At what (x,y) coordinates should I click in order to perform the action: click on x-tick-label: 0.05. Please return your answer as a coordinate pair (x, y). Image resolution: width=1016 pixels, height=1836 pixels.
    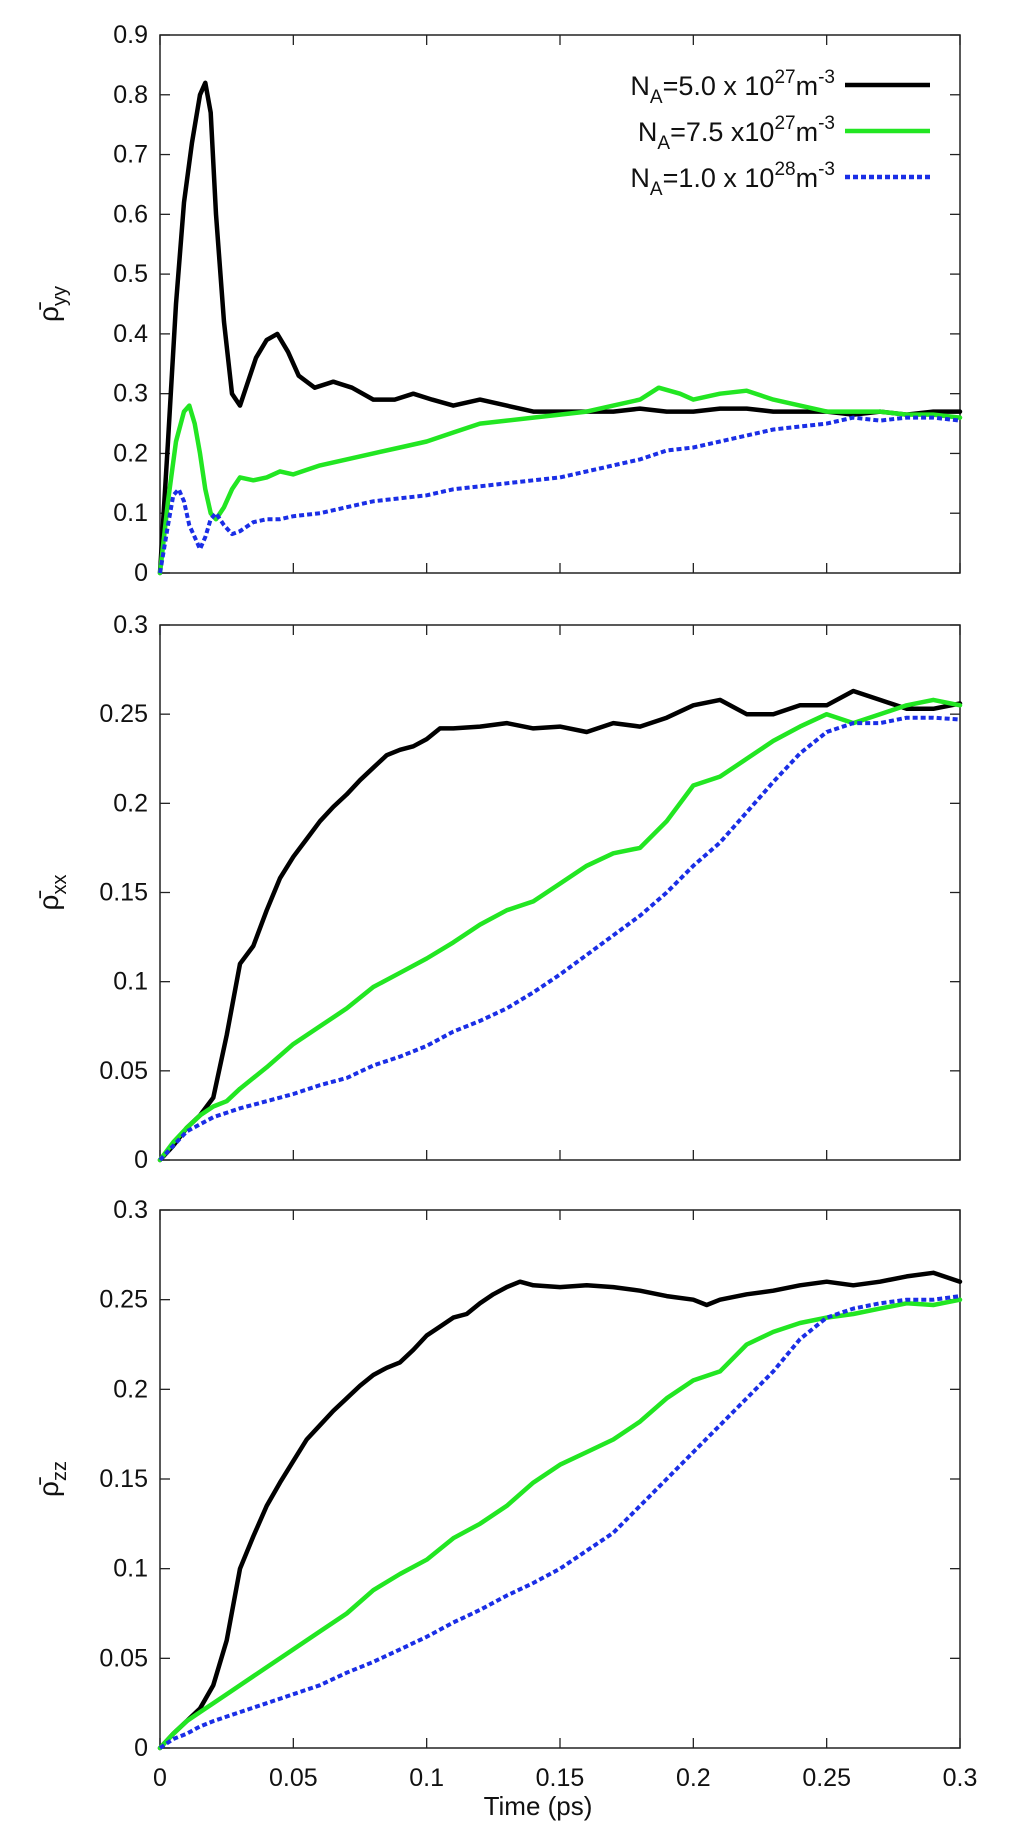
    Looking at the image, I should click on (293, 1778).